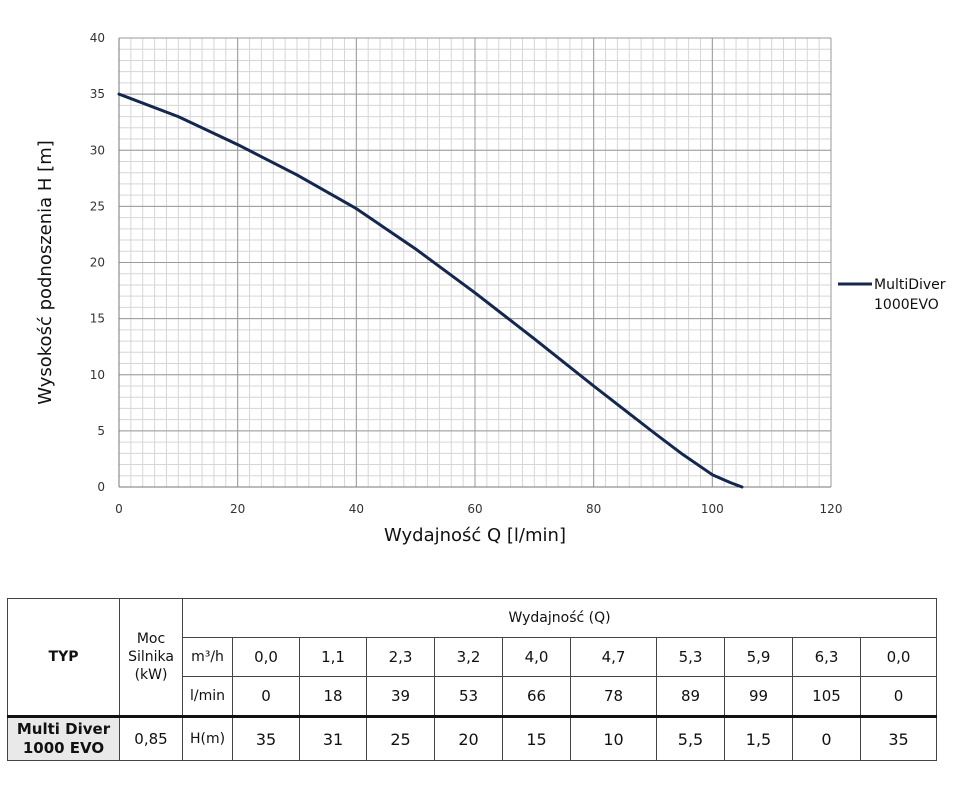 The image size is (959, 800). What do you see at coordinates (45, 272) in the screenshot?
I see `y-axis-title: Wysokość podnoszenia H [m]` at bounding box center [45, 272].